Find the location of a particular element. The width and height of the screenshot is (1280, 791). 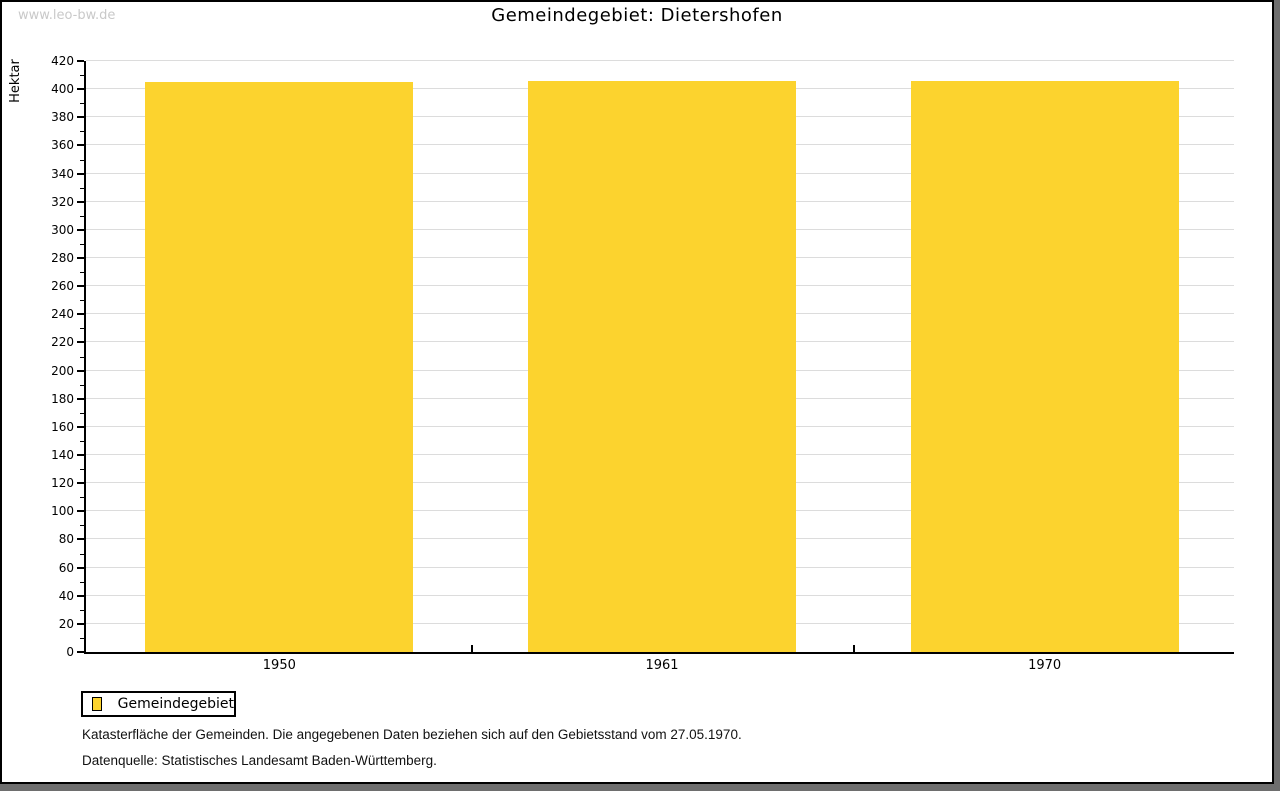

y-tick-label-0: 0 is located at coordinates (70, 652).